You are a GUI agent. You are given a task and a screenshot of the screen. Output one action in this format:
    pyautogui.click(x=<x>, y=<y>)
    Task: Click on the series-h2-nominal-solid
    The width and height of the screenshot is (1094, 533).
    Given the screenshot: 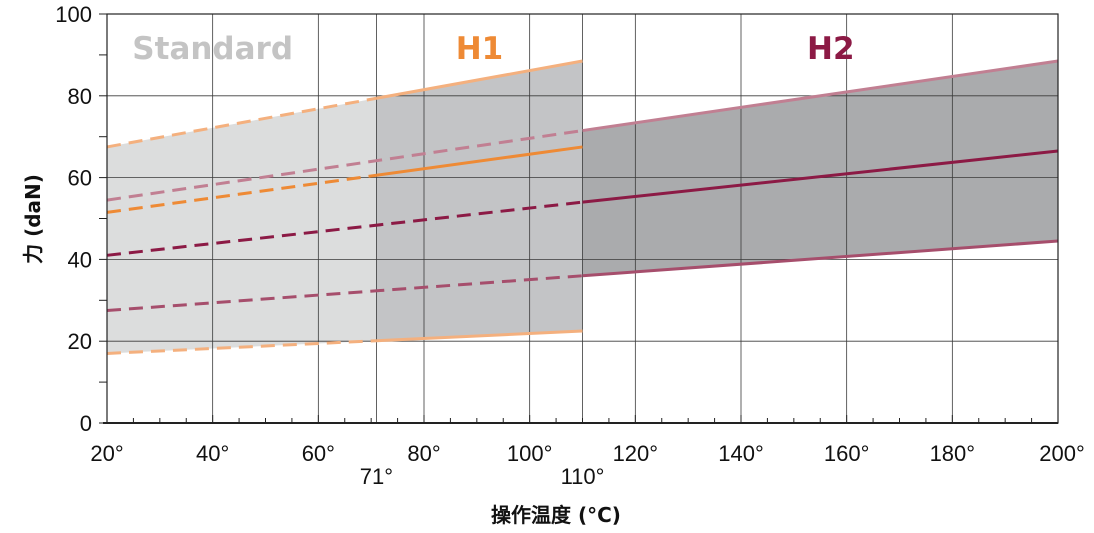 What is the action you would take?
    pyautogui.click(x=820, y=176)
    